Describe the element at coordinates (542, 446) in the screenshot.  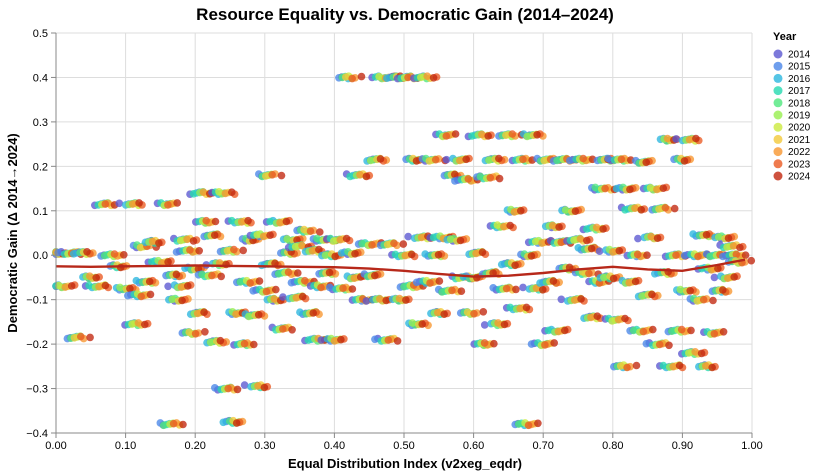
I see `x-tick-label: 0.70` at that location.